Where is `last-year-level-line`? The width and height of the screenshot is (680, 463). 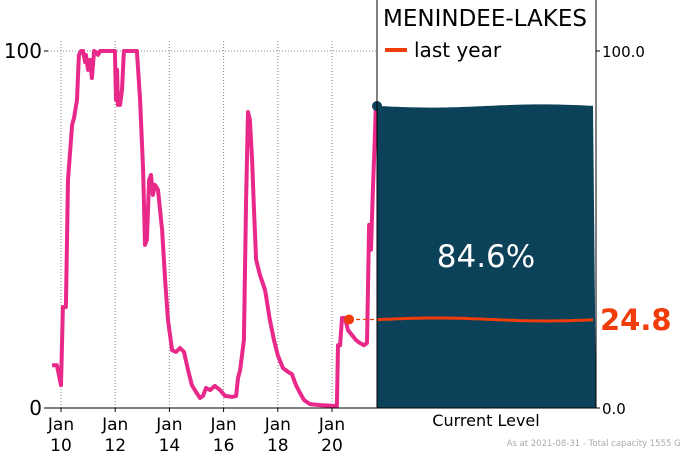
last-year-level-line is located at coordinates (485, 319).